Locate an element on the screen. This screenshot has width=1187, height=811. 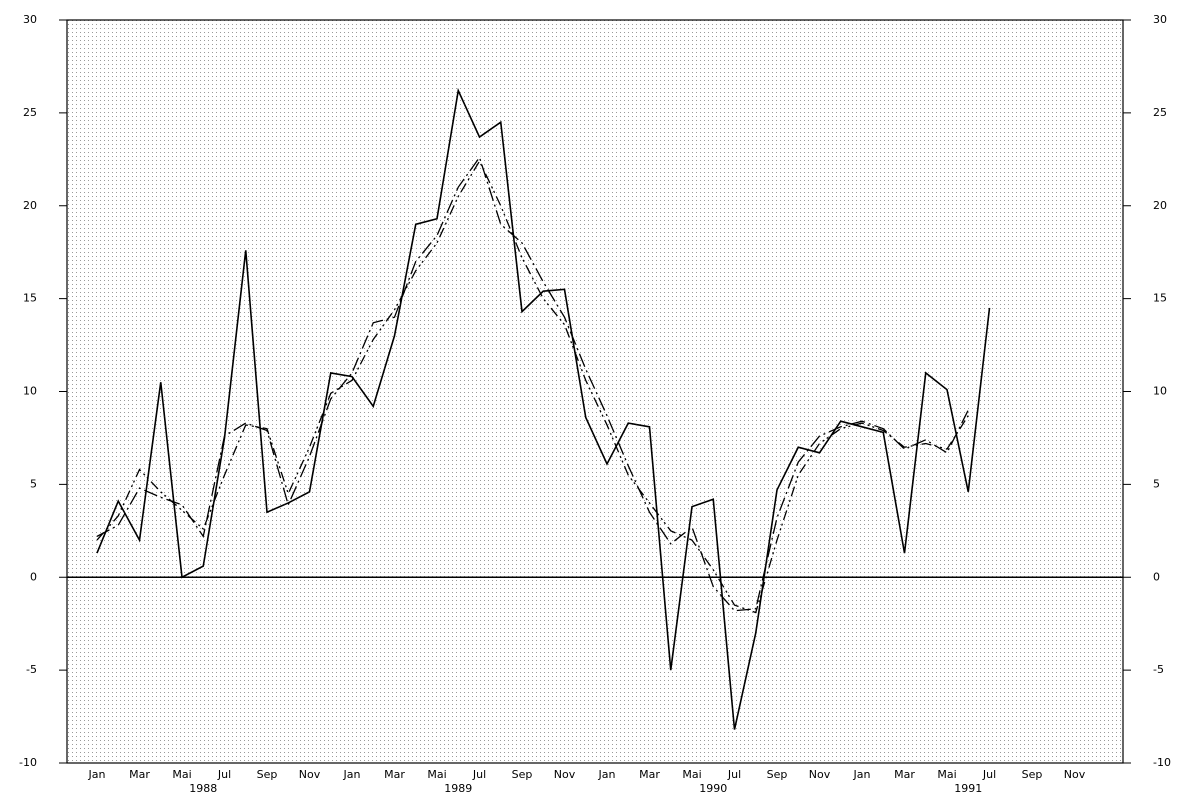
y-tick-label: 10 is located at coordinates (30, 391).